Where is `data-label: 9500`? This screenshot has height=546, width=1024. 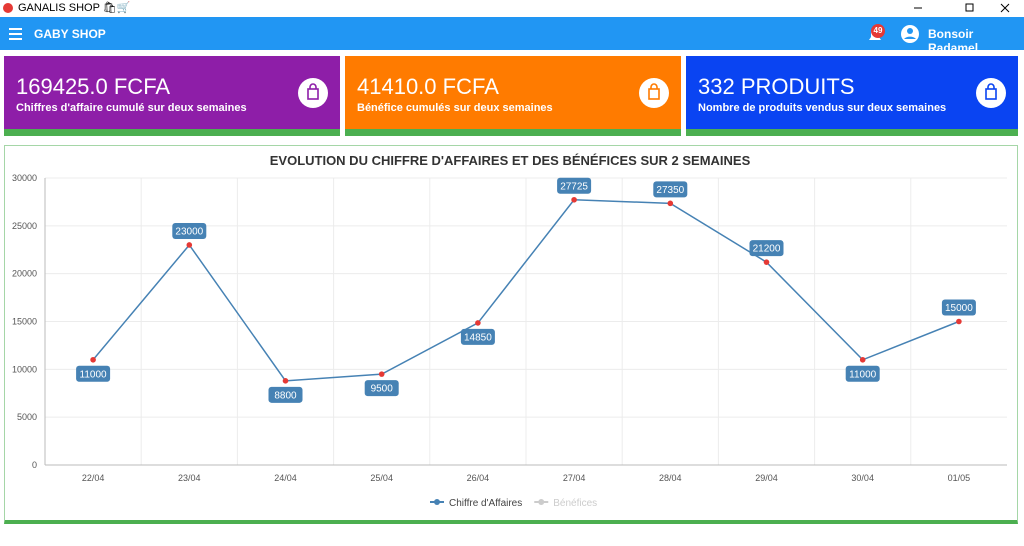
data-label: 9500 is located at coordinates (382, 389).